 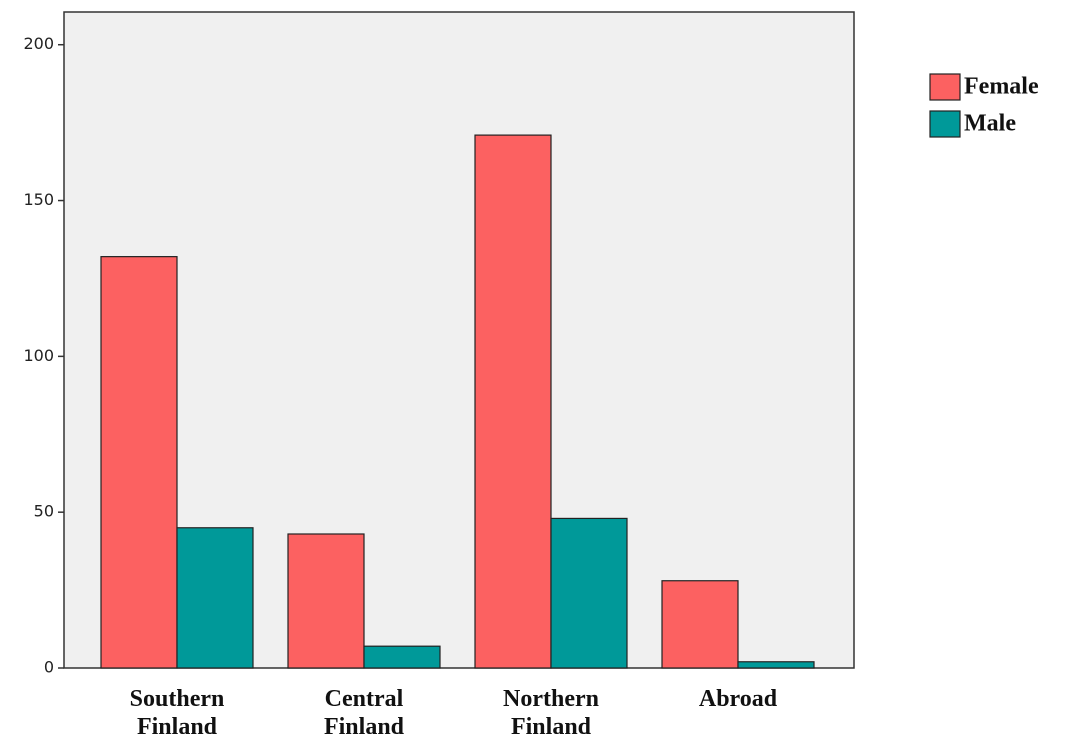 What do you see at coordinates (1001, 87) in the screenshot?
I see `legend-label: Female` at bounding box center [1001, 87].